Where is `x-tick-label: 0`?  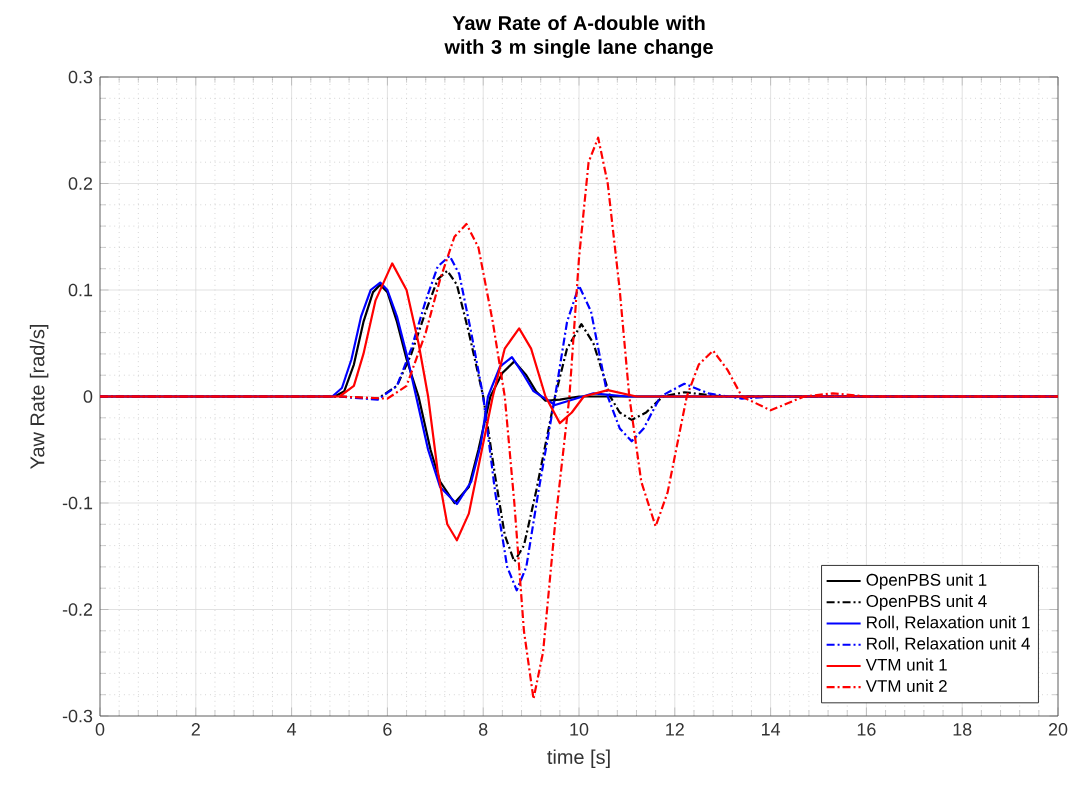
x-tick-label: 0 is located at coordinates (100, 729).